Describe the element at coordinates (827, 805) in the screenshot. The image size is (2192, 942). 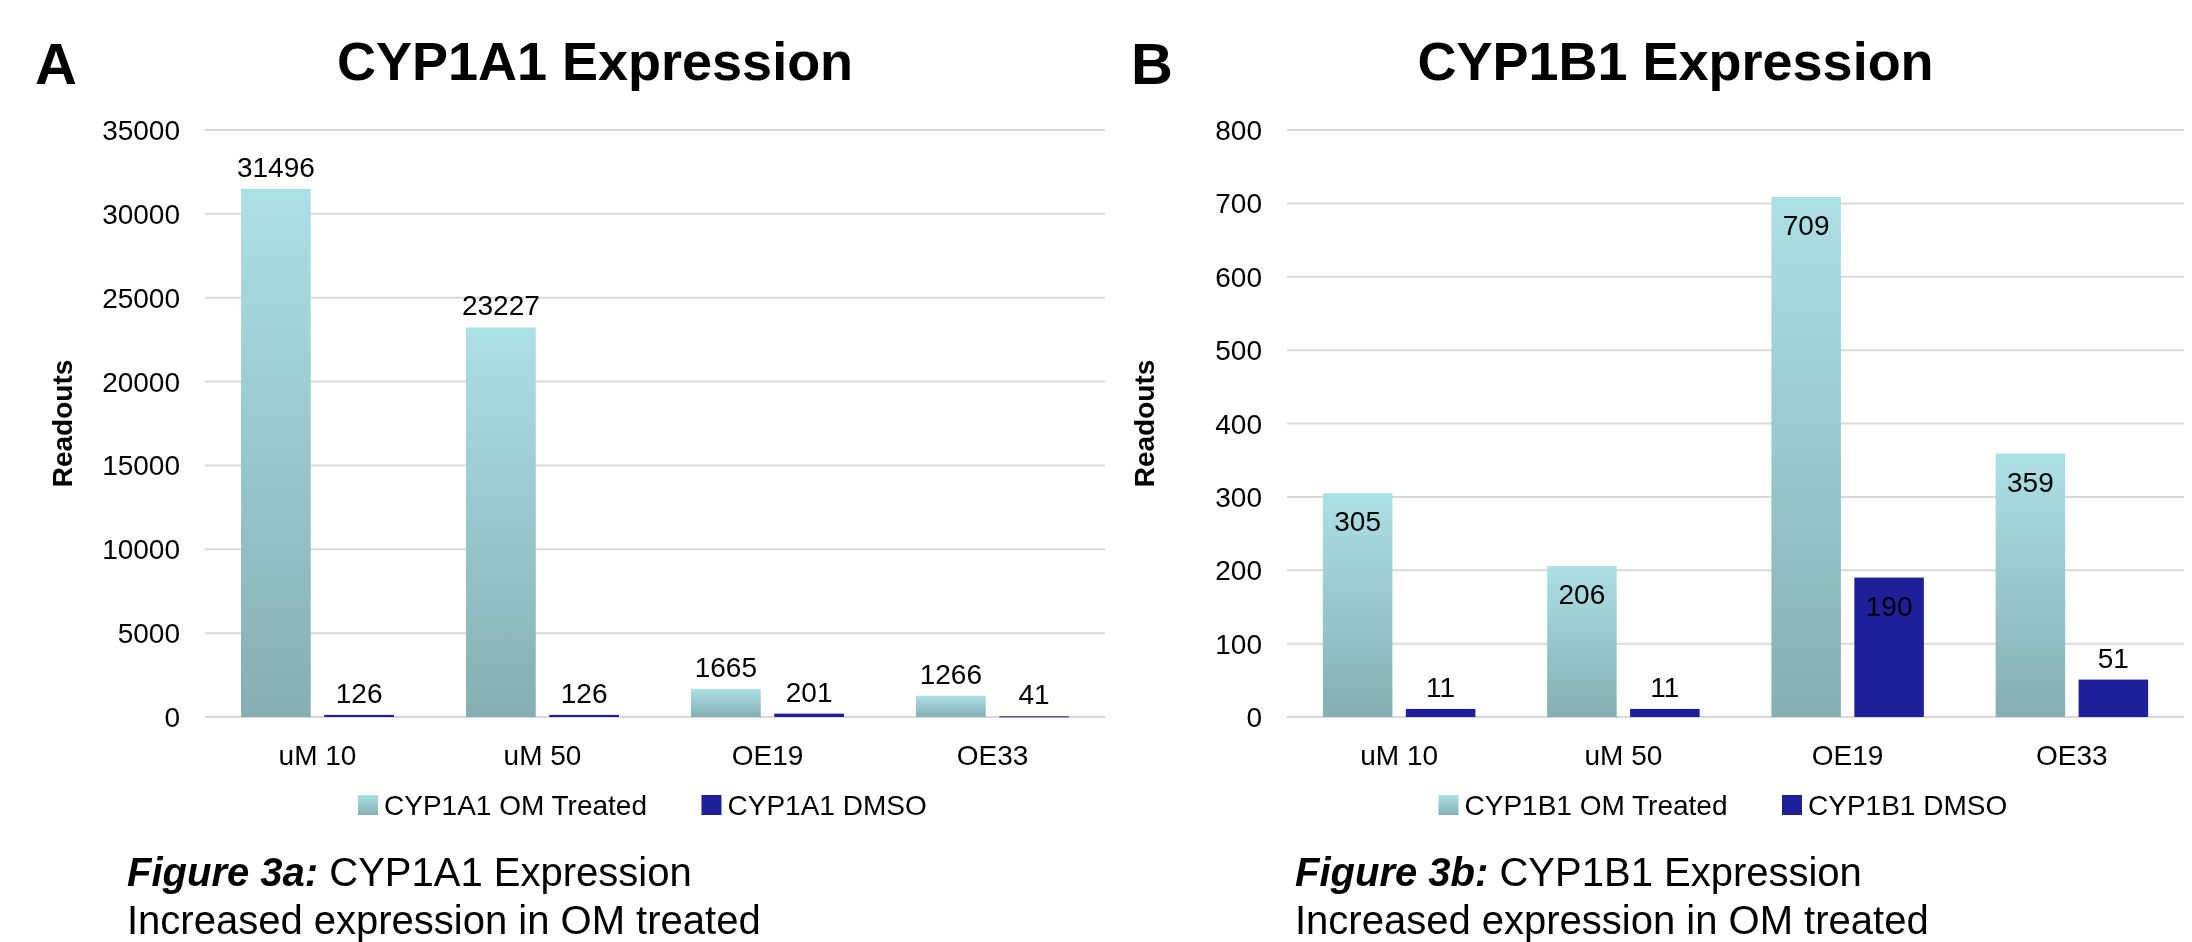
I see `legend-label: CYP1A1 DMSO` at that location.